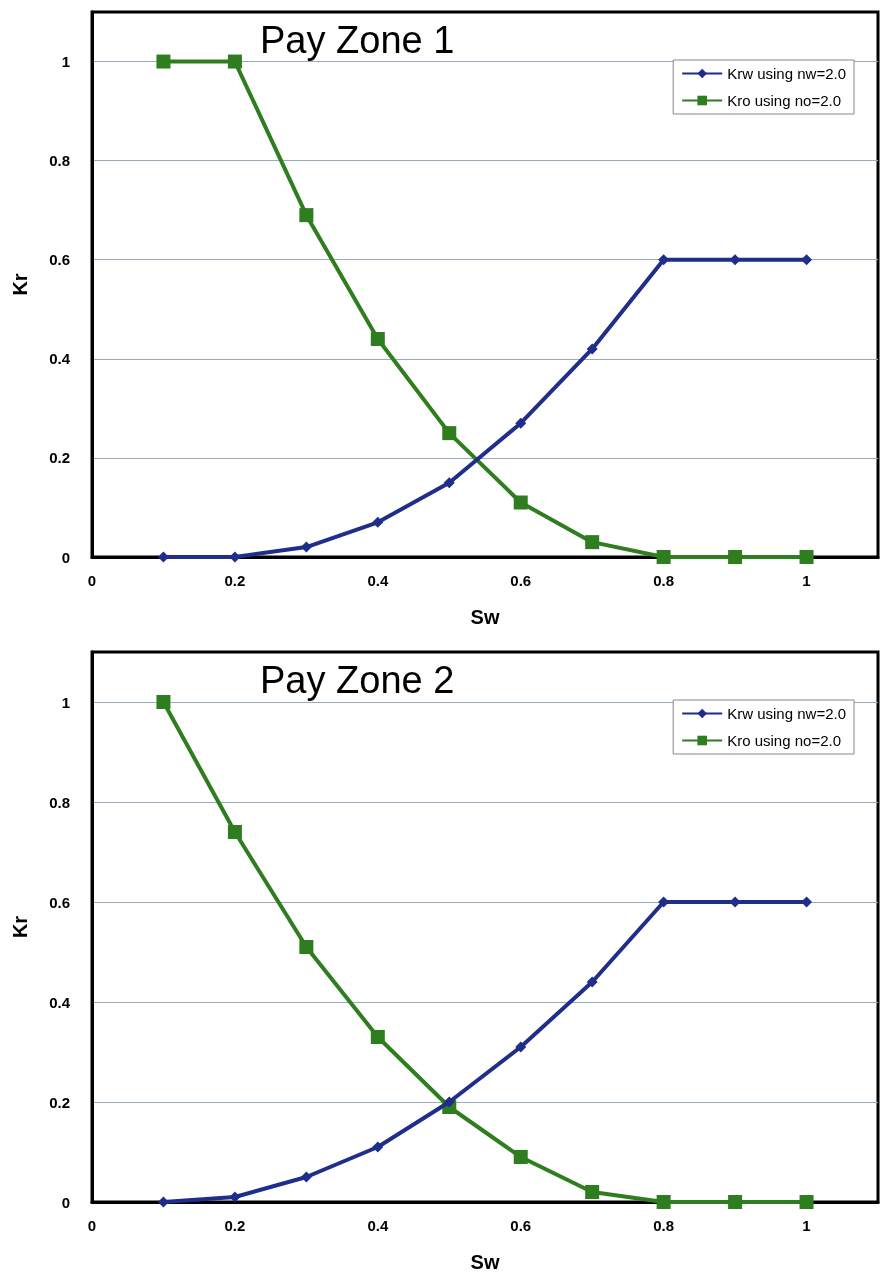  I want to click on chart-title: Pay Zone 2, so click(357, 680).